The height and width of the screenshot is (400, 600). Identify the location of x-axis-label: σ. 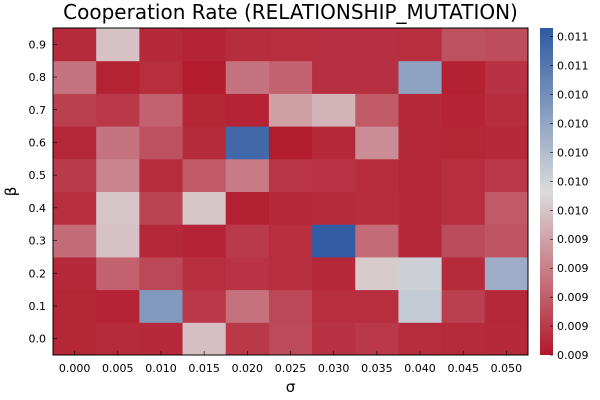
(291, 387).